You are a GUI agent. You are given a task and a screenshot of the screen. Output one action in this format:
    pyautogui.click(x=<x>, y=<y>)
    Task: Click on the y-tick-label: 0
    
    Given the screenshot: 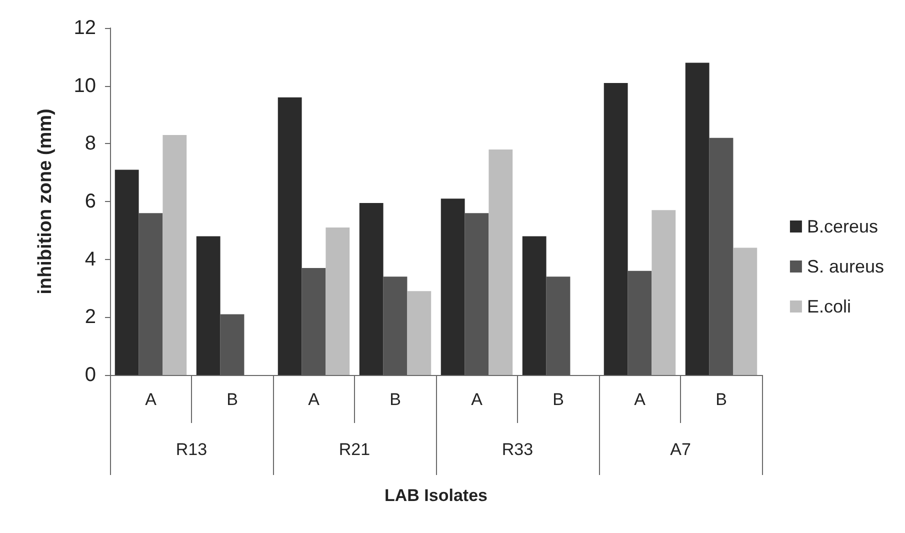 What is the action you would take?
    pyautogui.click(x=90, y=375)
    